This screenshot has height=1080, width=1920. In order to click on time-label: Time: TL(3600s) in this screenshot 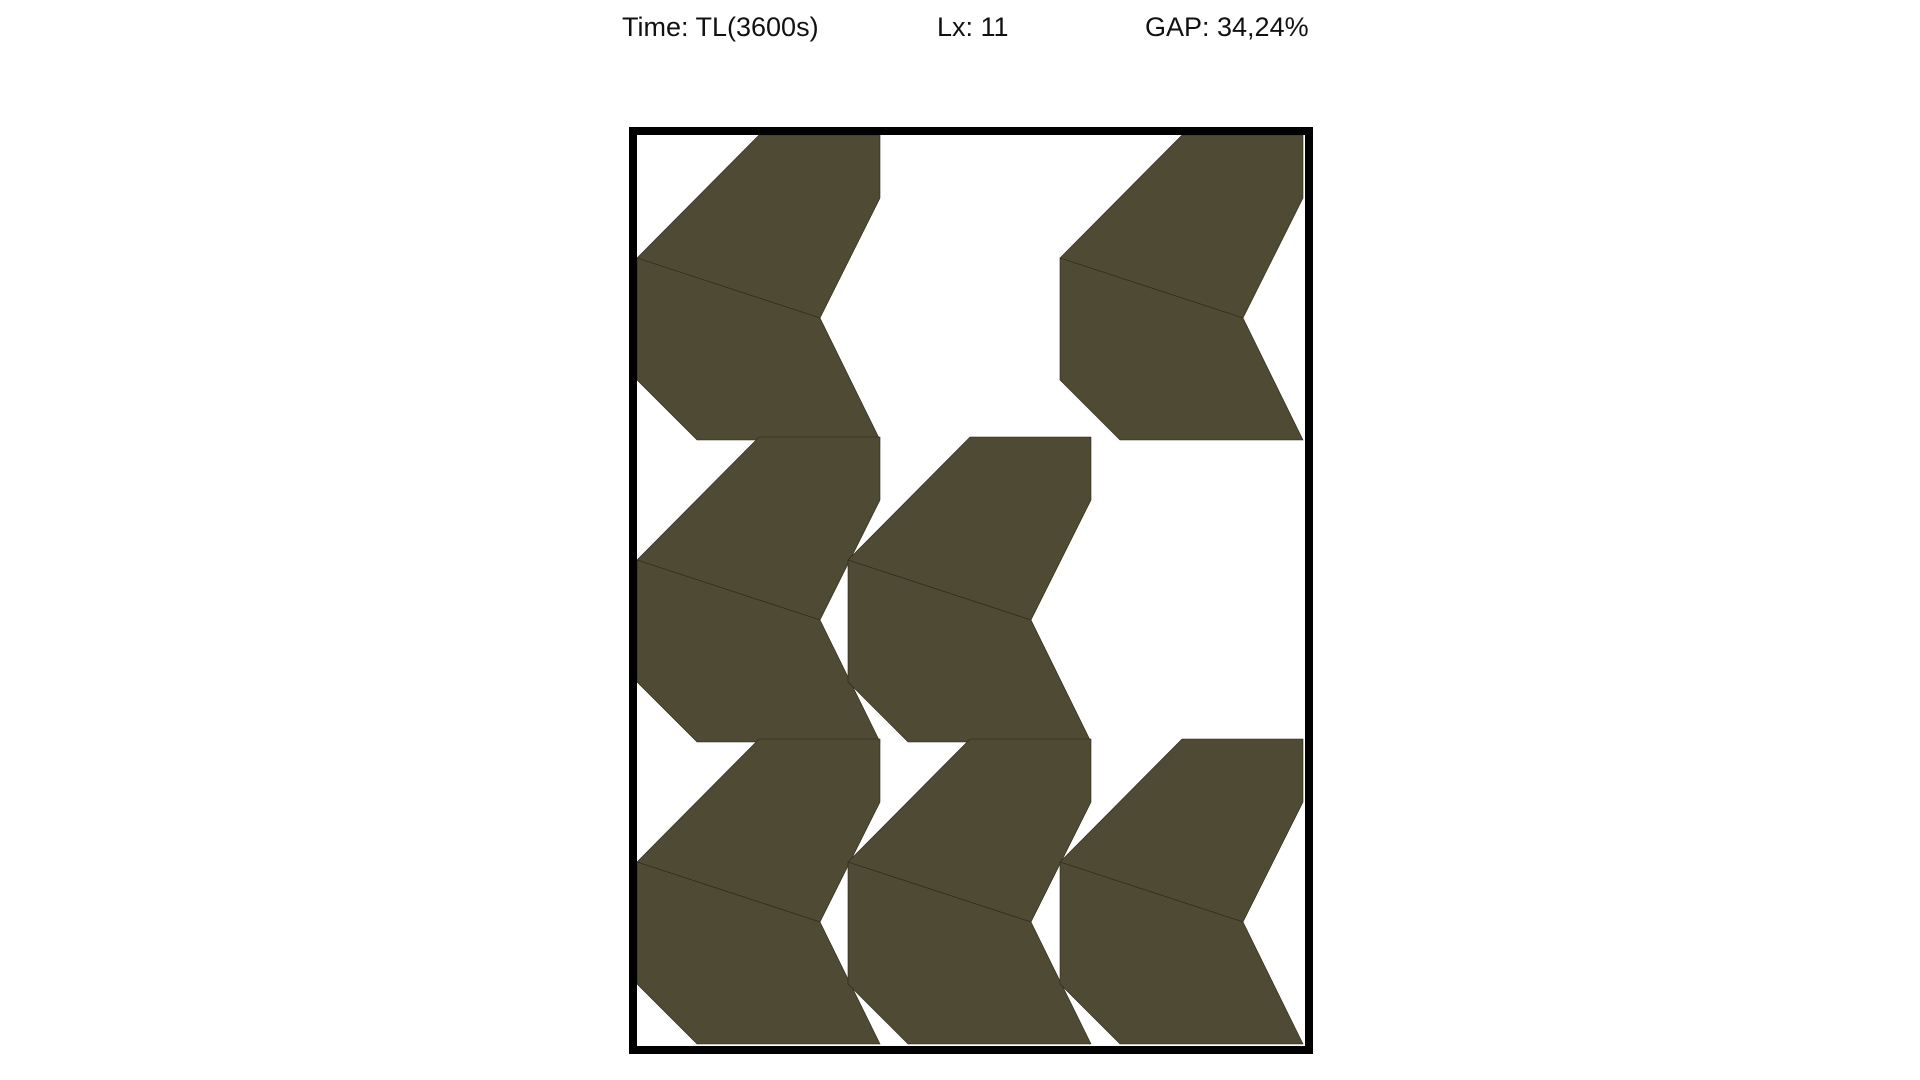, I will do `click(720, 27)`.